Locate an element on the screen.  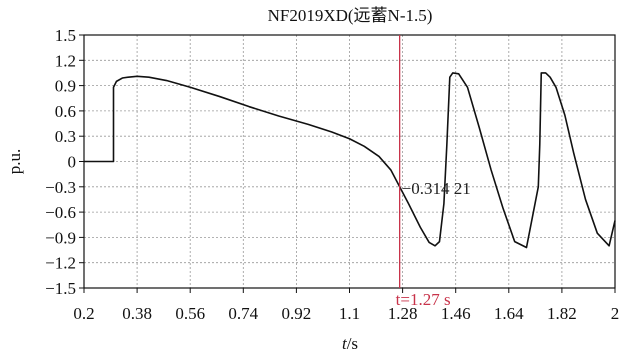
cursor-value-label: −0.314 21 is located at coordinates (436, 188).